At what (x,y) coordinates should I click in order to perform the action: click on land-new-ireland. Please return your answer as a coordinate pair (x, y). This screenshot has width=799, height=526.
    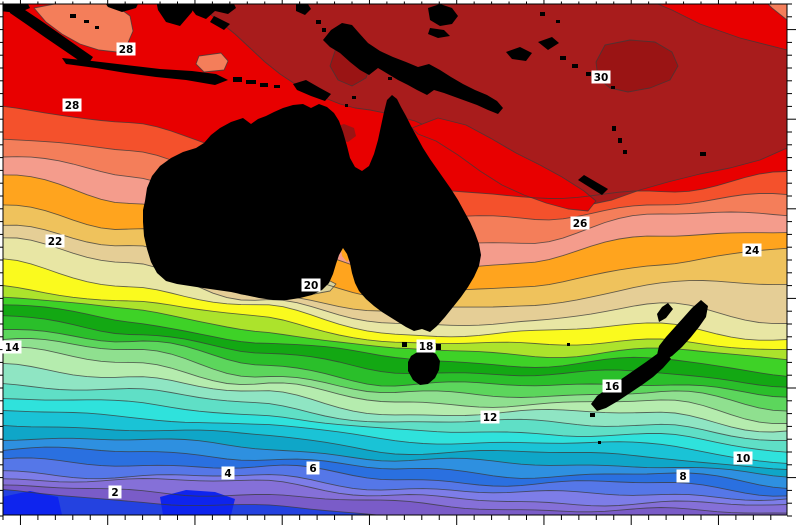
    Looking at the image, I should click on (548, 43).